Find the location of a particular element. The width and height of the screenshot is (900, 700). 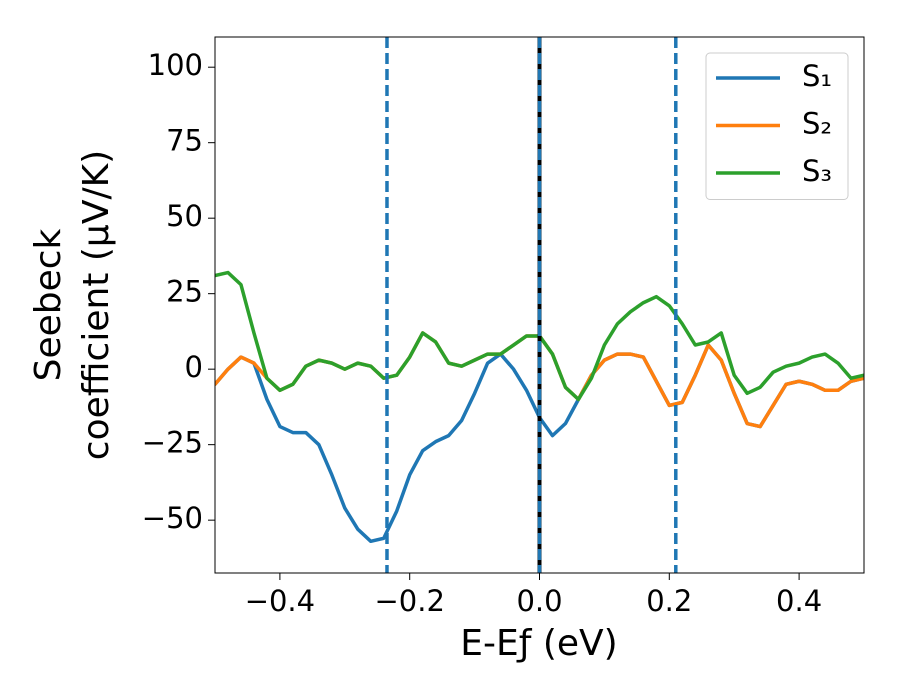

legend-label: S₂ is located at coordinates (817, 124).